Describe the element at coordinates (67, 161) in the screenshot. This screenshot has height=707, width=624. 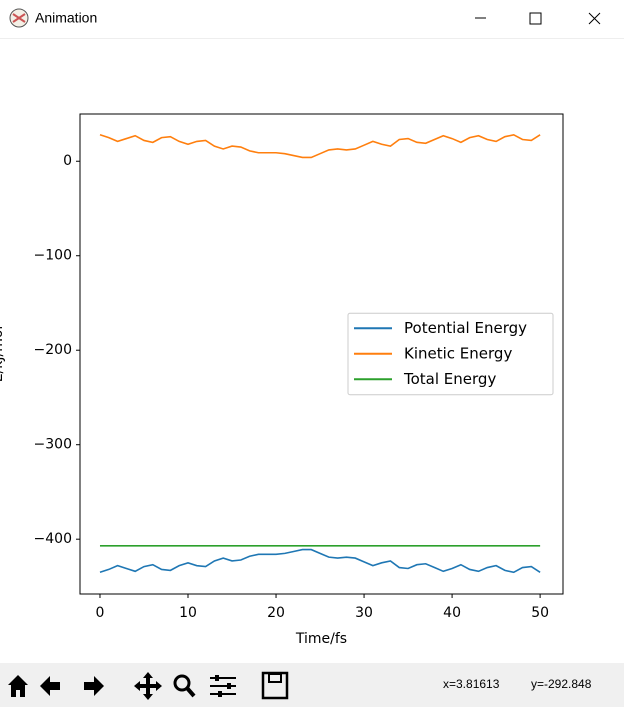
I see `y-tick-label: 0` at that location.